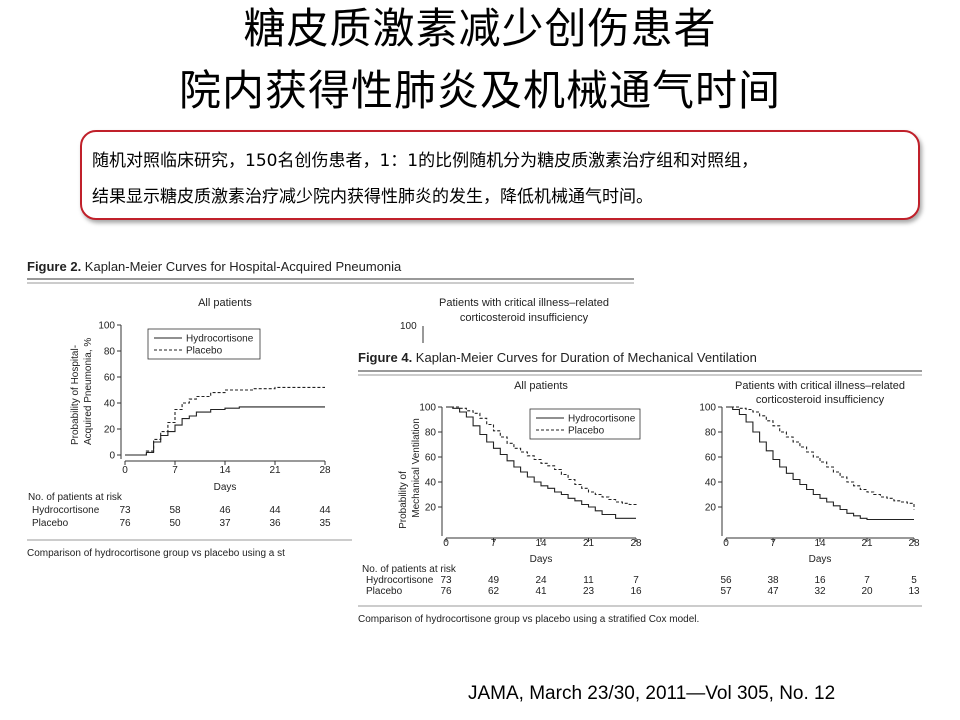 This screenshot has height=720, width=960. I want to click on figure2-panel1-title: All patients, so click(225, 303).